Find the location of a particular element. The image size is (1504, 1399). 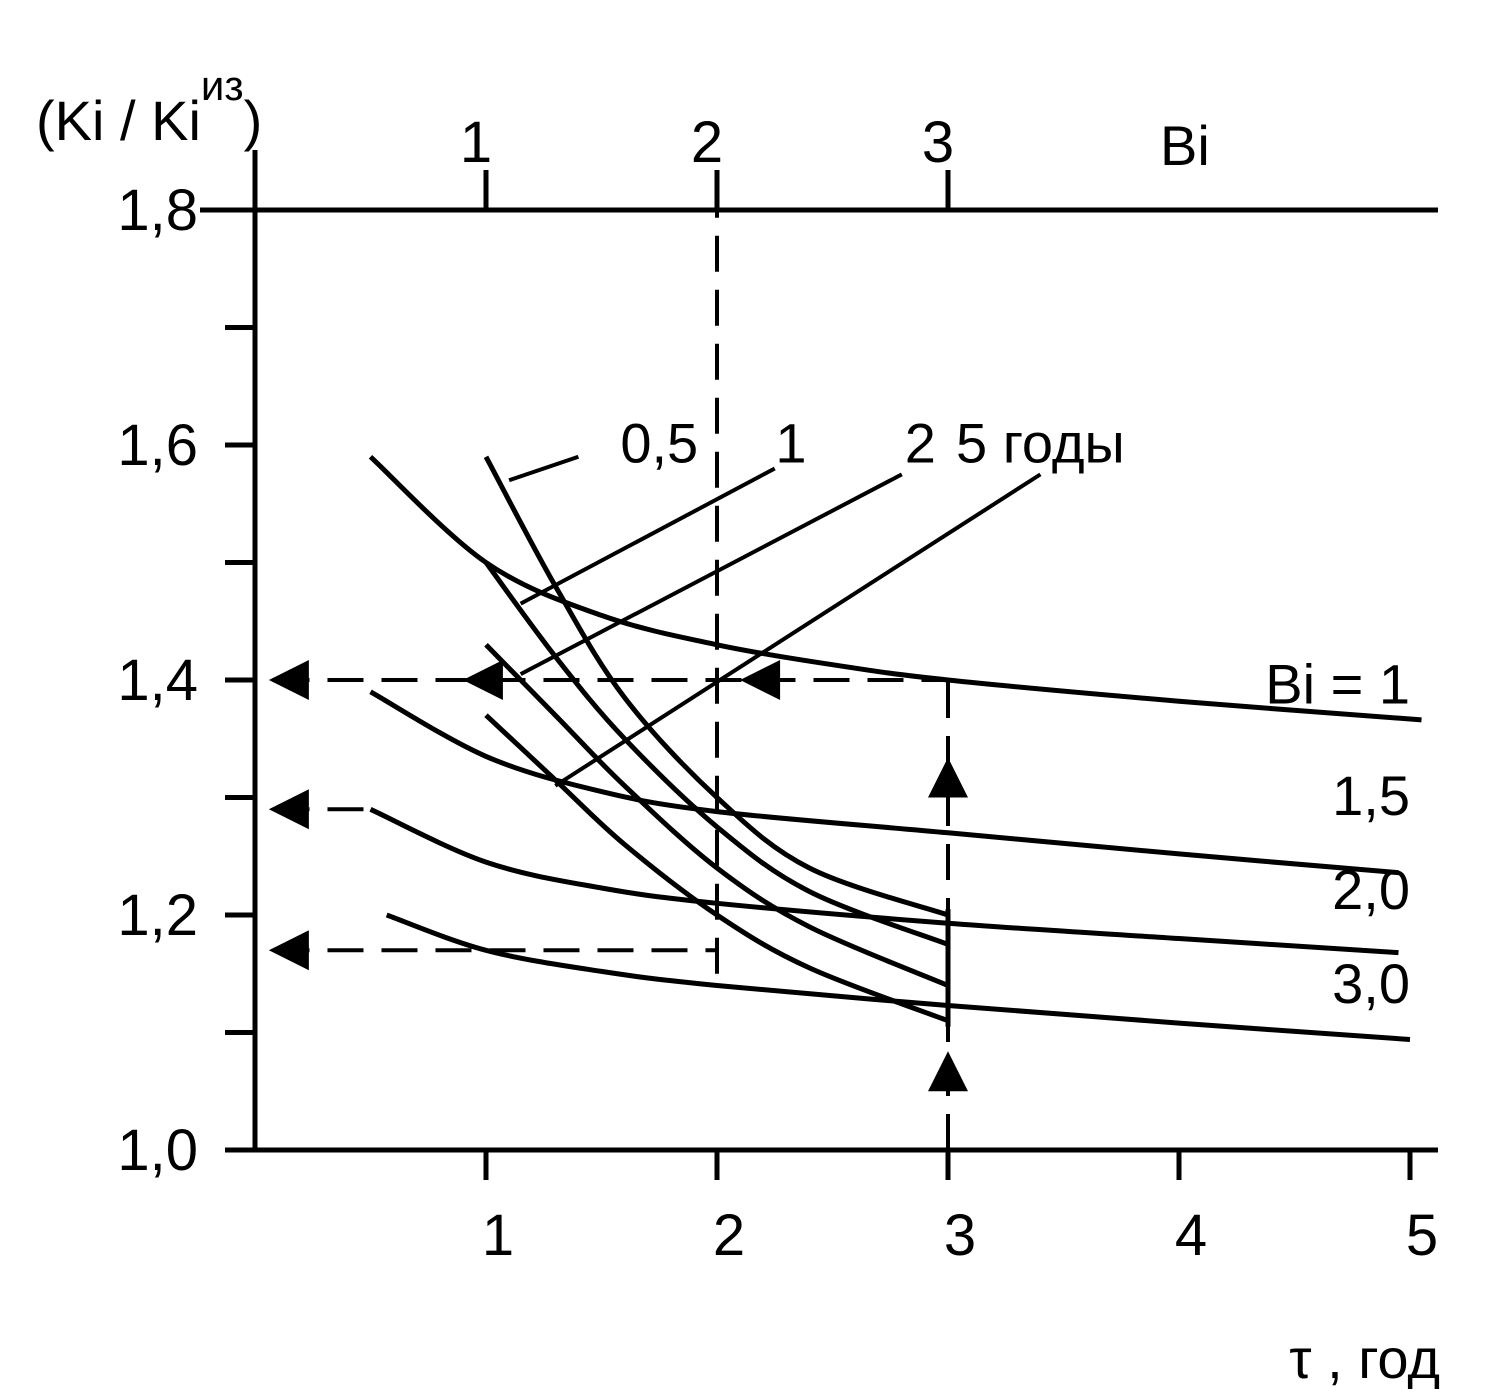

x-tick-label: 2 is located at coordinates (729, 1235).